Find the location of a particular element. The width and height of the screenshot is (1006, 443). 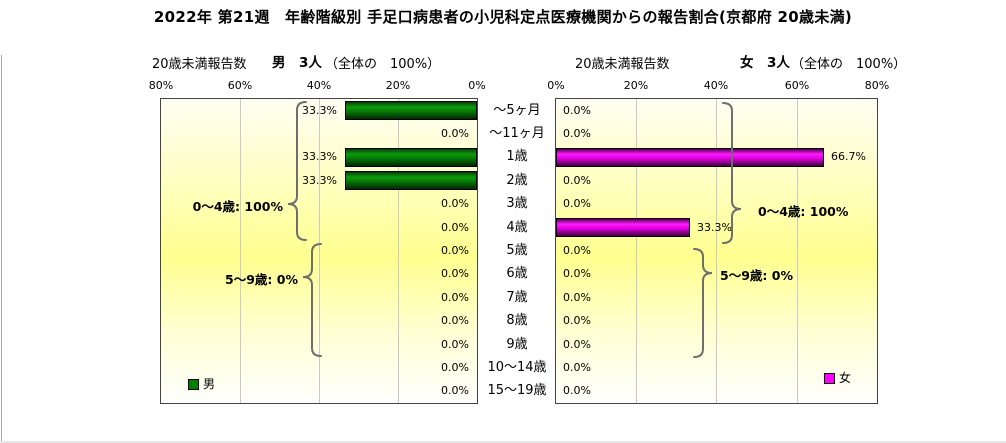

female-value-label: 66.7% is located at coordinates (848, 156).